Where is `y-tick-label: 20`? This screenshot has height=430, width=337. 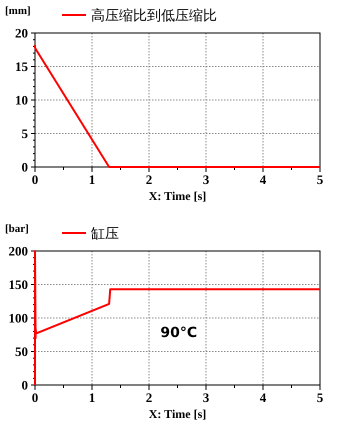
y-tick-label: 20 is located at coordinates (21, 33).